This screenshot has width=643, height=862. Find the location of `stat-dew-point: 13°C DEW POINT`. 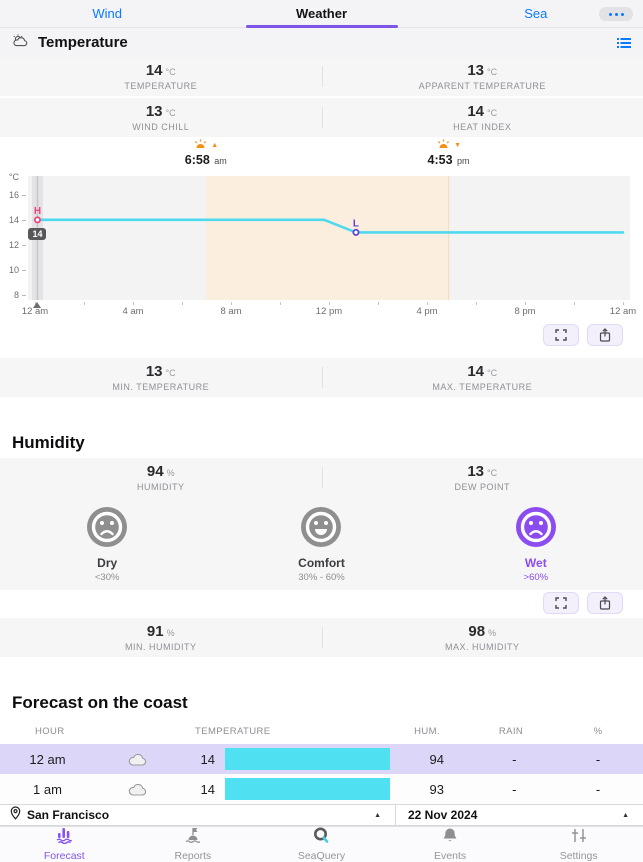

stat-dew-point: 13°C DEW POINT is located at coordinates (482, 477).